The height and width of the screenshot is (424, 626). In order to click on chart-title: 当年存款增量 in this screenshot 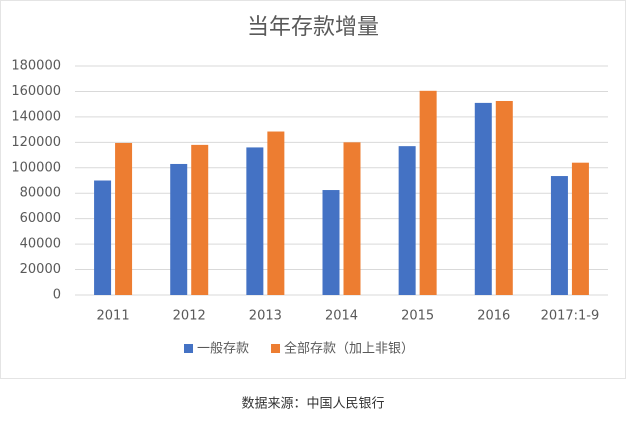, I will do `click(313, 27)`.